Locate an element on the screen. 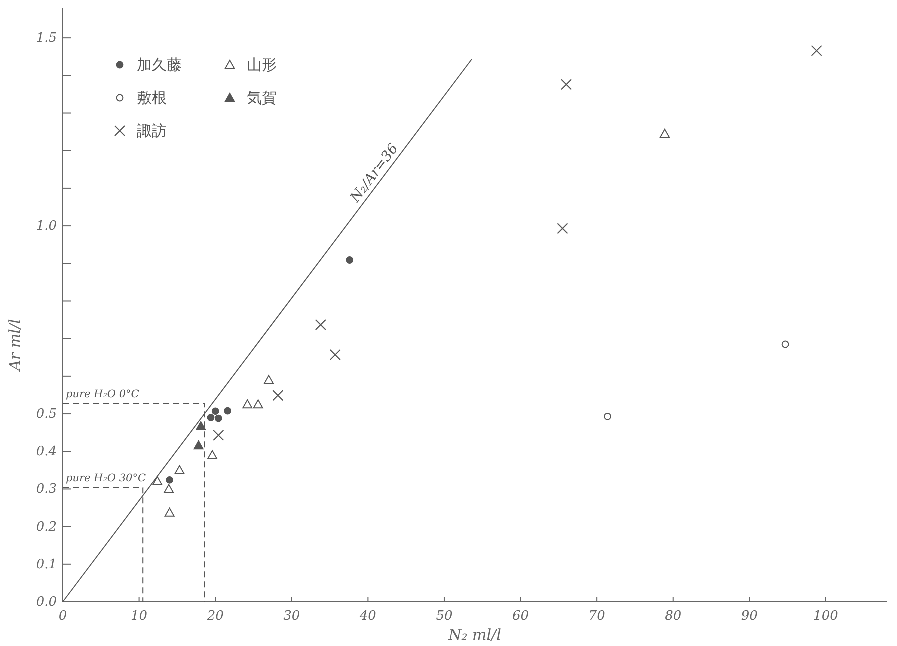  y-tick-label: 0.4 is located at coordinates (46, 452).